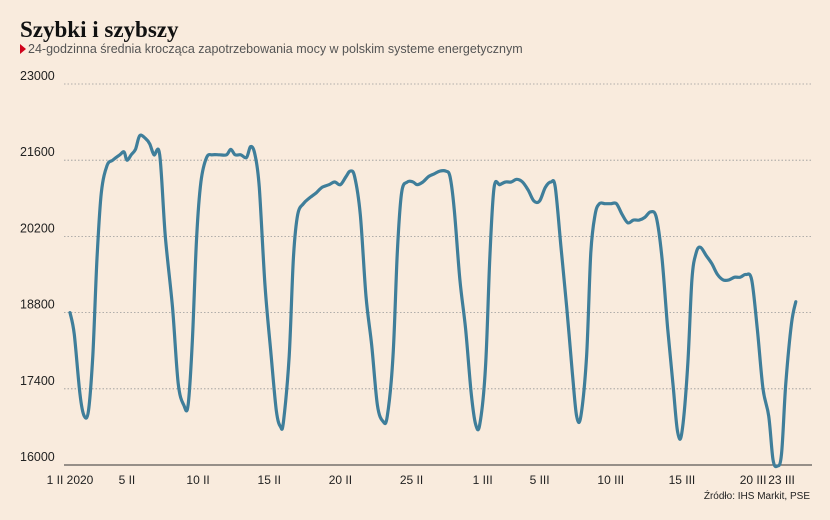 The height and width of the screenshot is (520, 830). I want to click on chart-title: Szybki i szybszy, so click(99, 29).